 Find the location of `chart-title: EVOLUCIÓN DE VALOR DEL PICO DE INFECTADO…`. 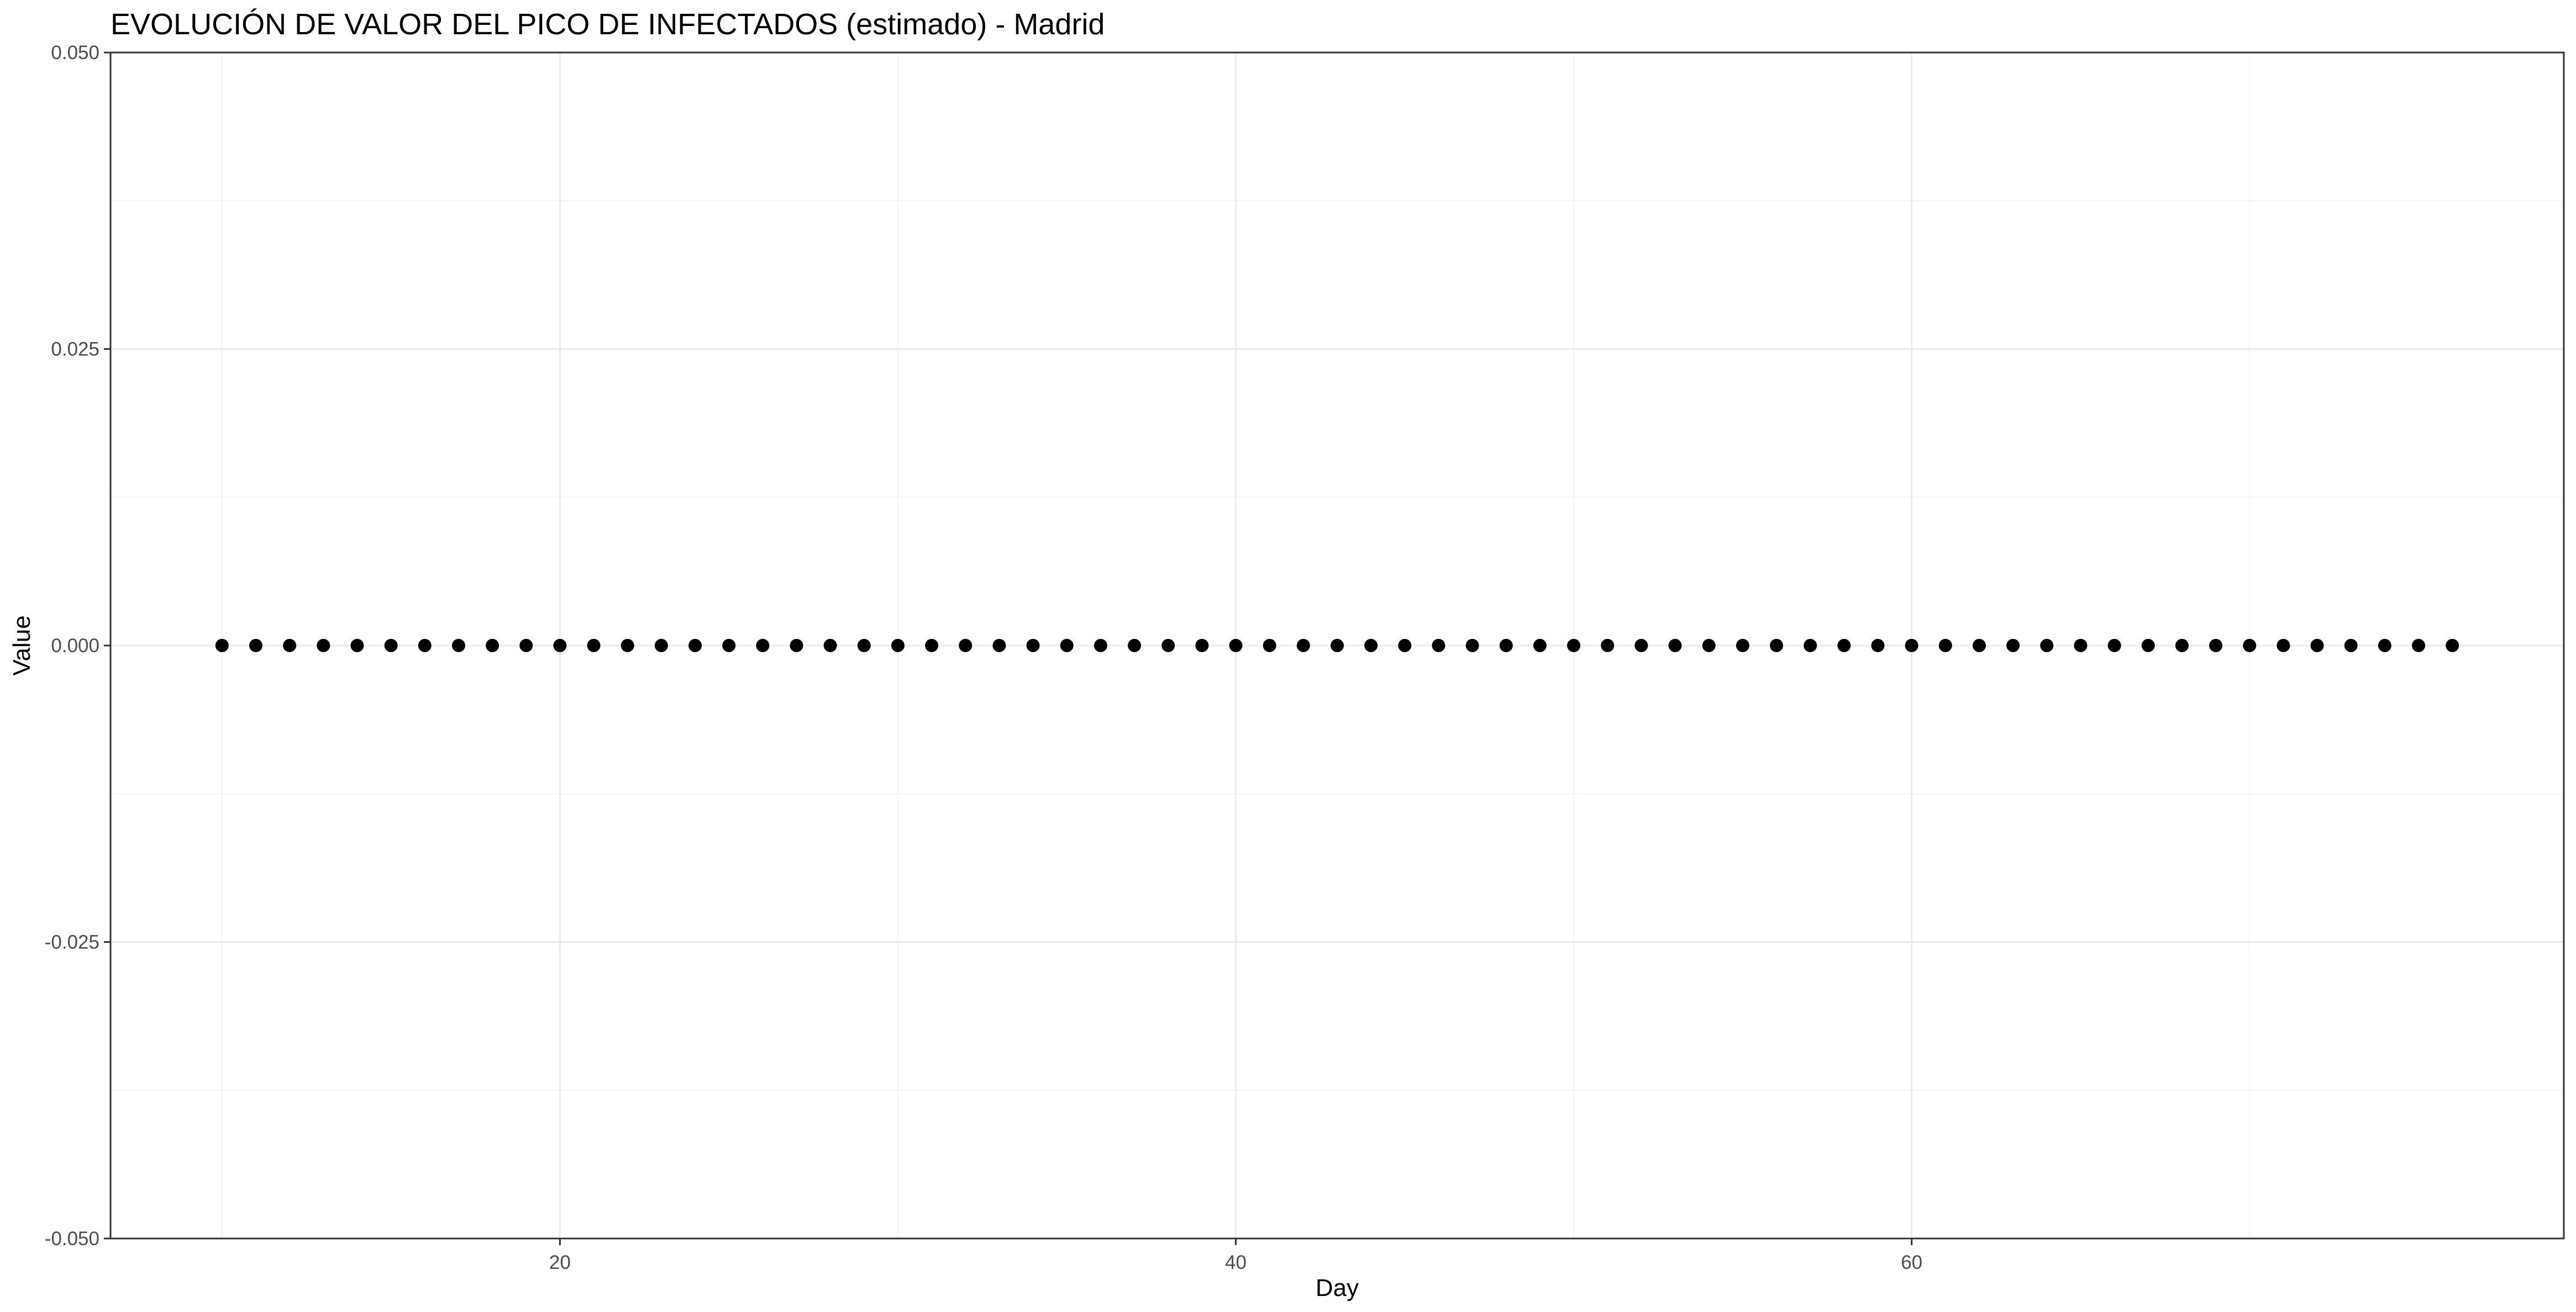

chart-title: EVOLUCIÓN DE VALOR DEL PICO DE INFECTADO… is located at coordinates (608, 24).